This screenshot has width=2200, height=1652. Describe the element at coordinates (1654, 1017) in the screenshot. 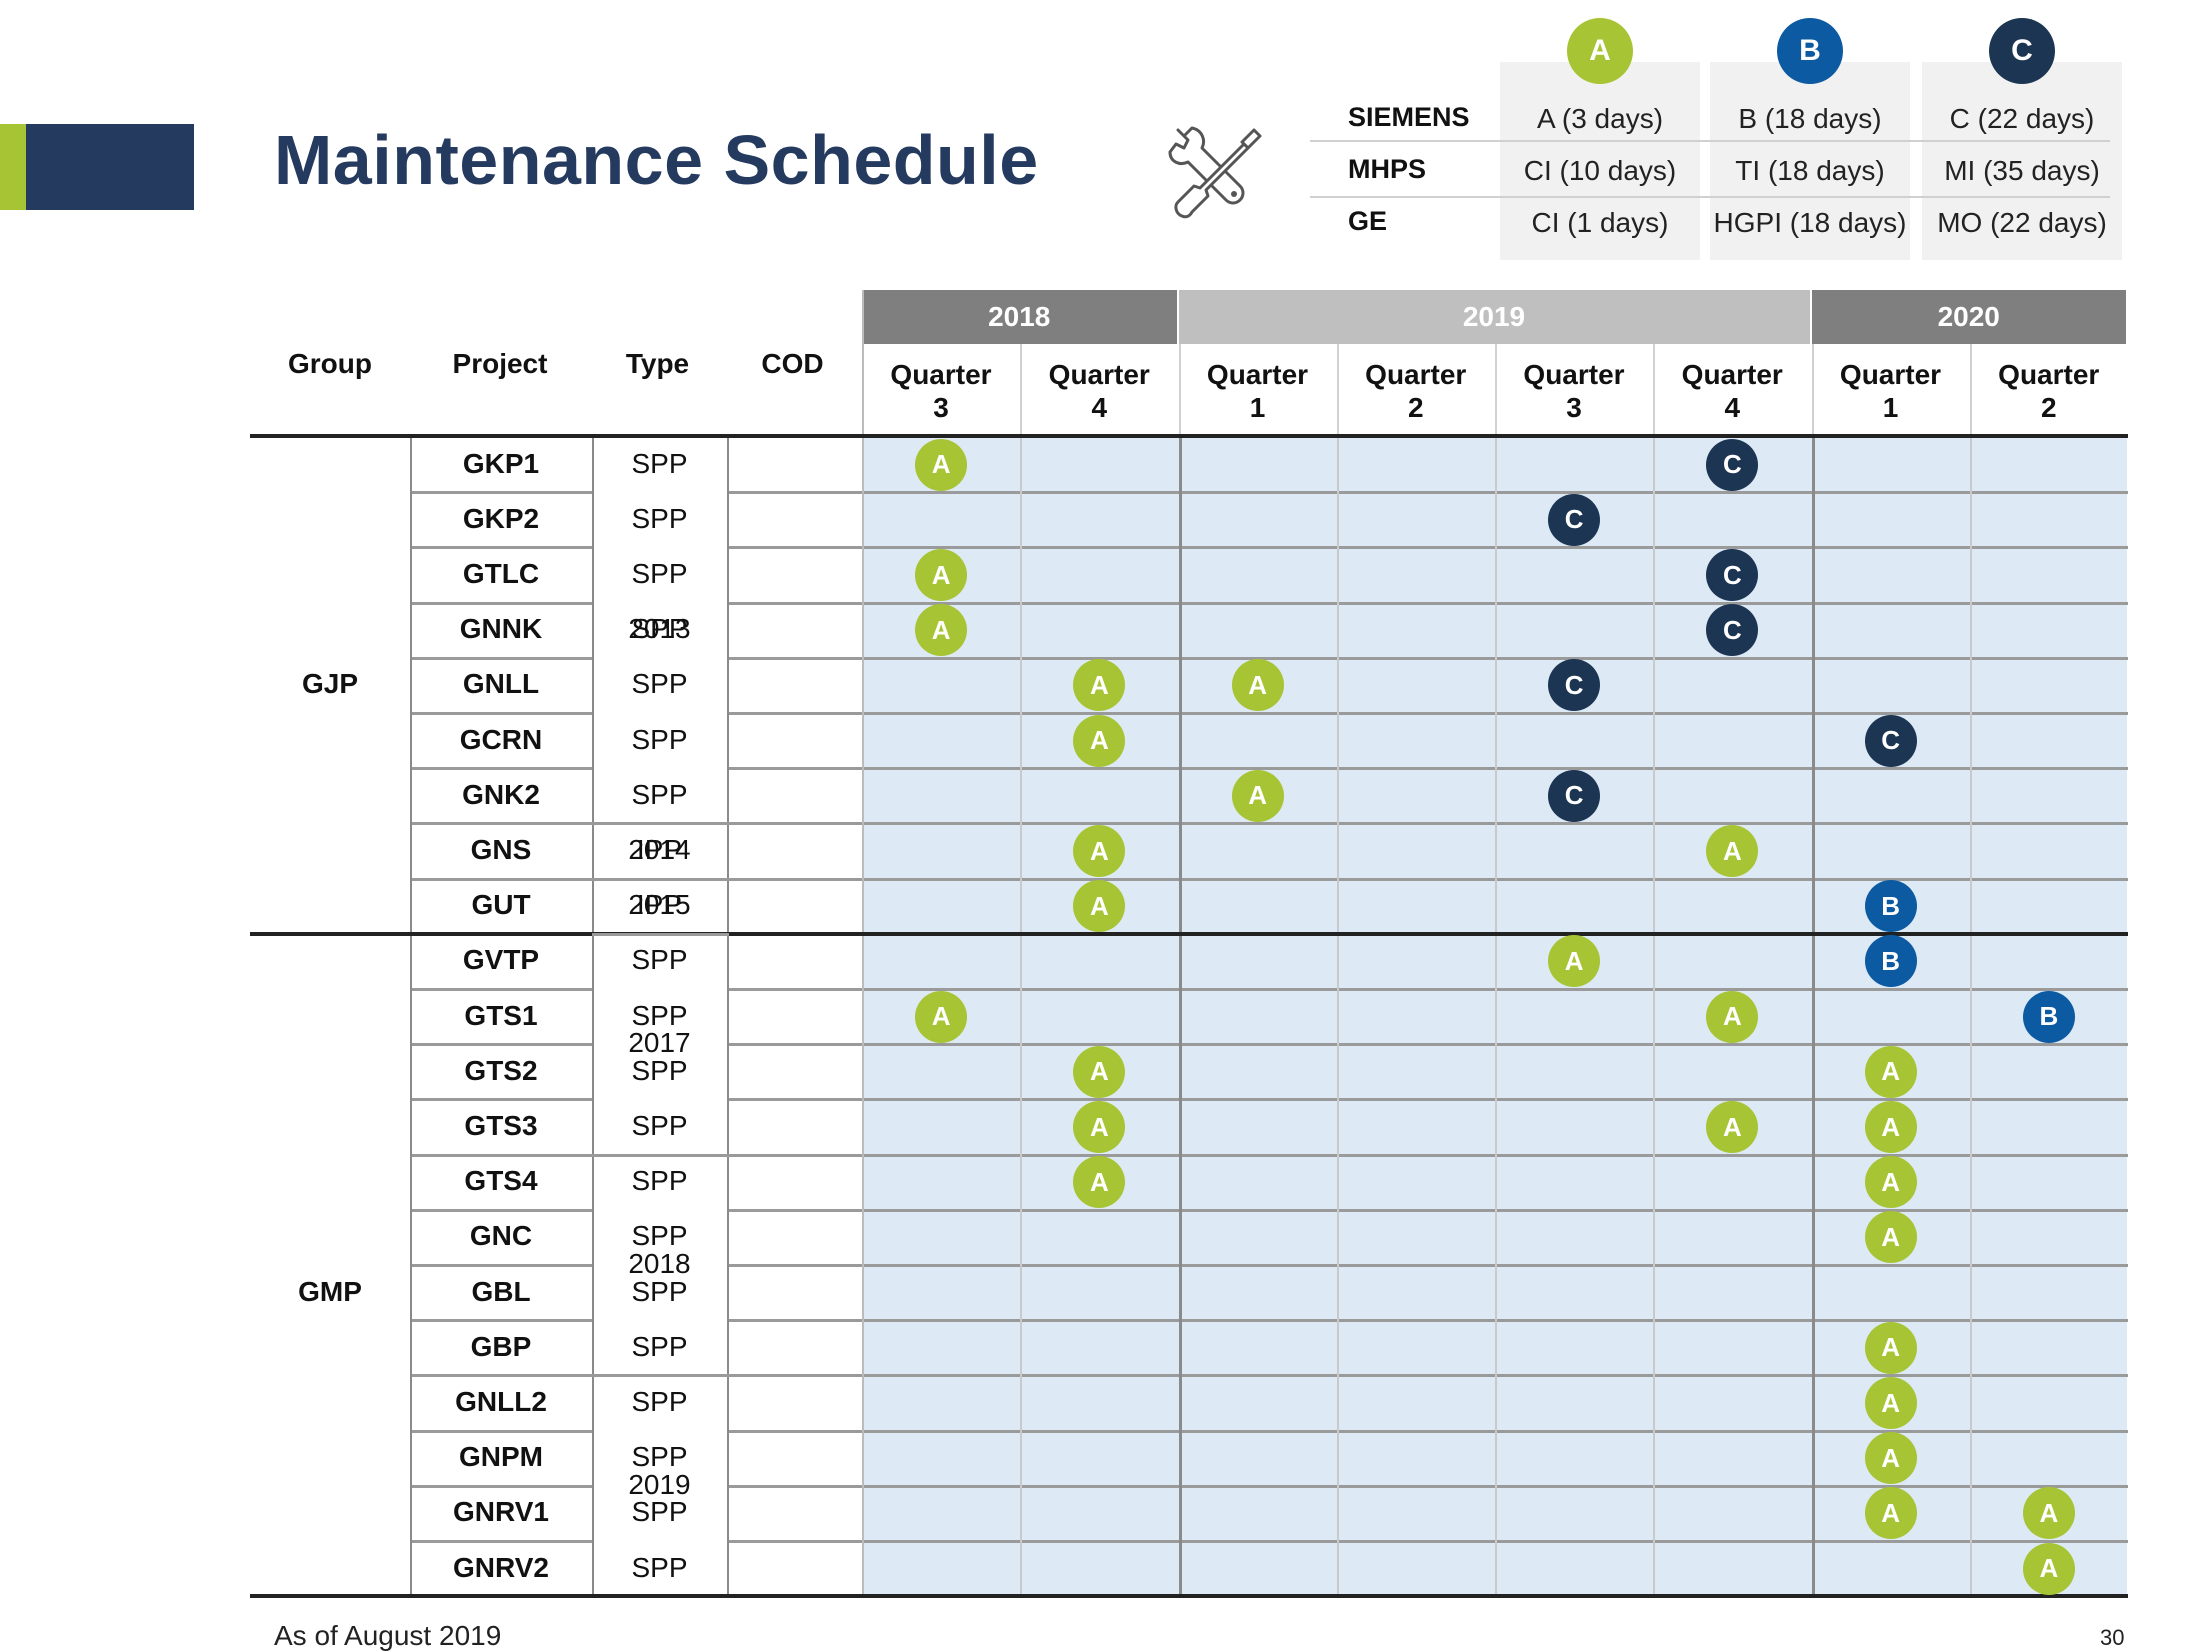

I see `quarter-divider` at that location.